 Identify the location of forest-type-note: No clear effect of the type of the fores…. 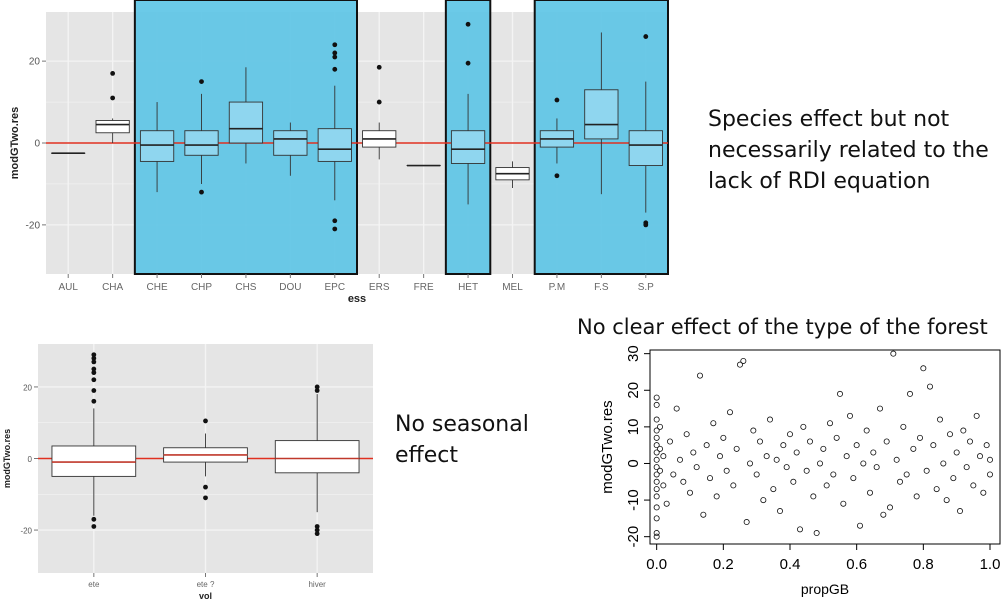
(782, 327).